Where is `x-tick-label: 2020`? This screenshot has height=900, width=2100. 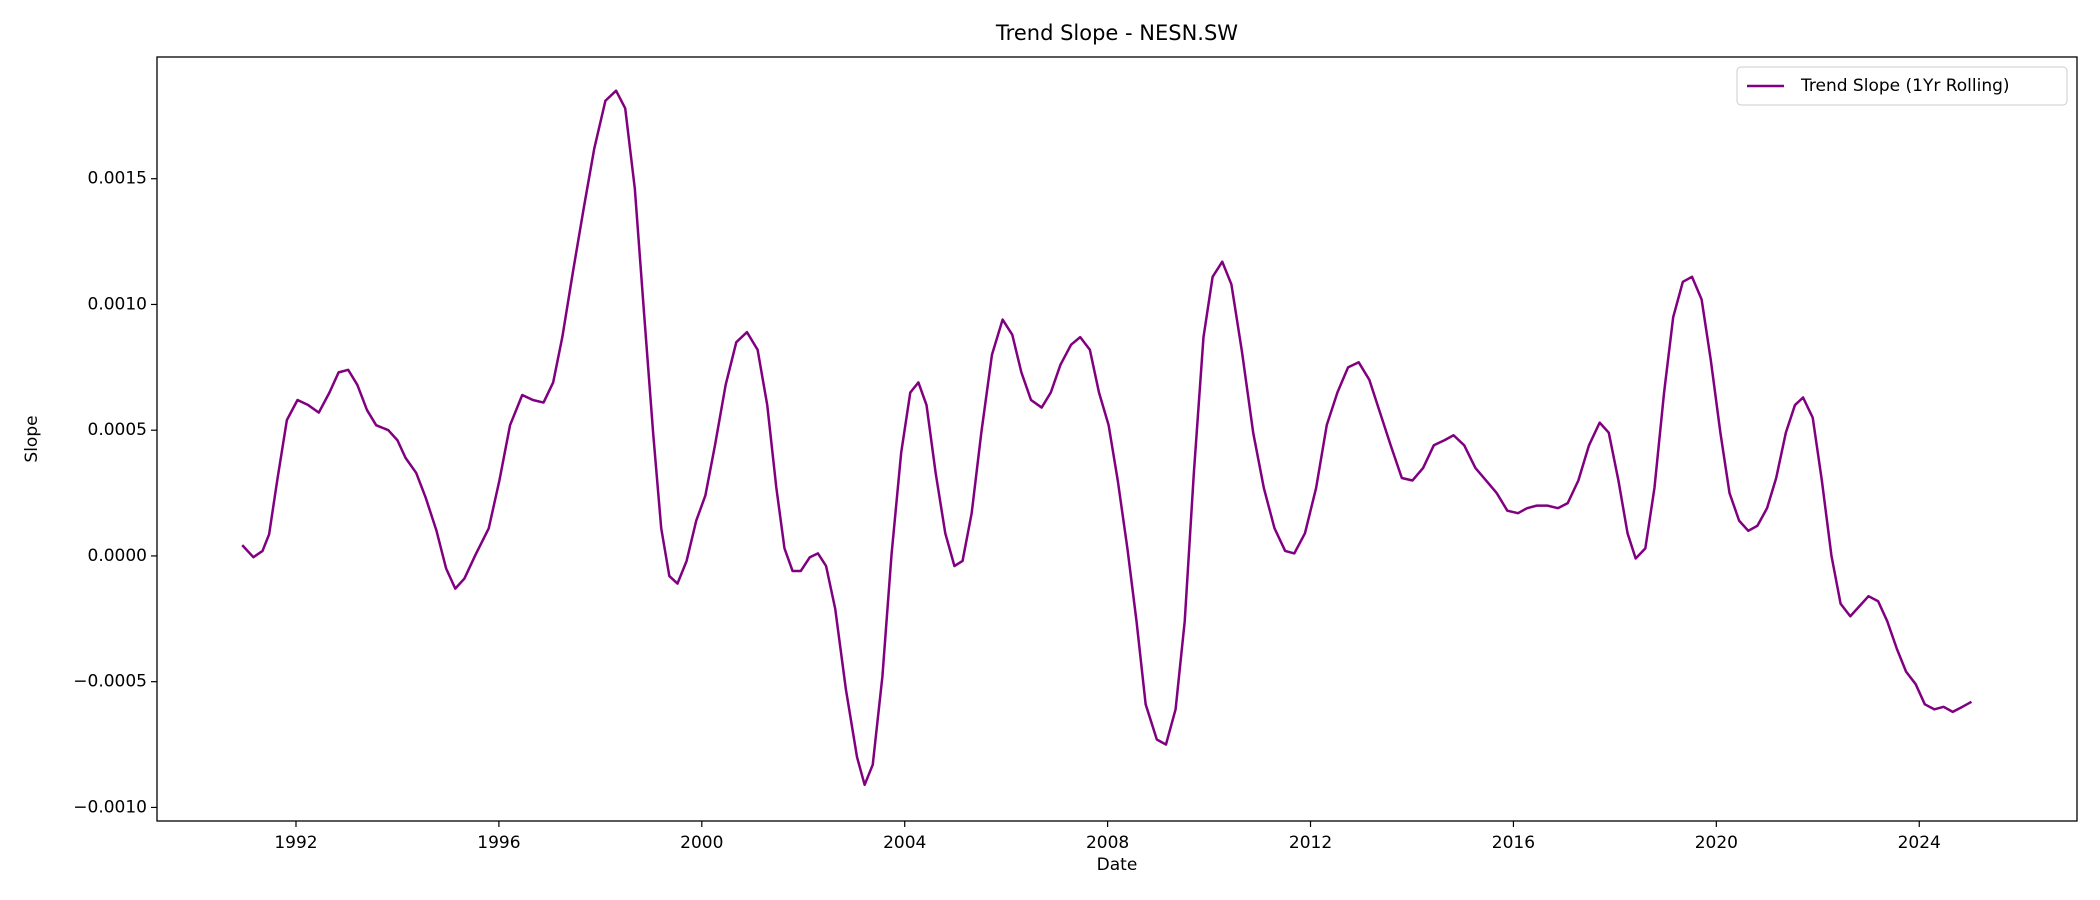 x-tick-label: 2020 is located at coordinates (1716, 843).